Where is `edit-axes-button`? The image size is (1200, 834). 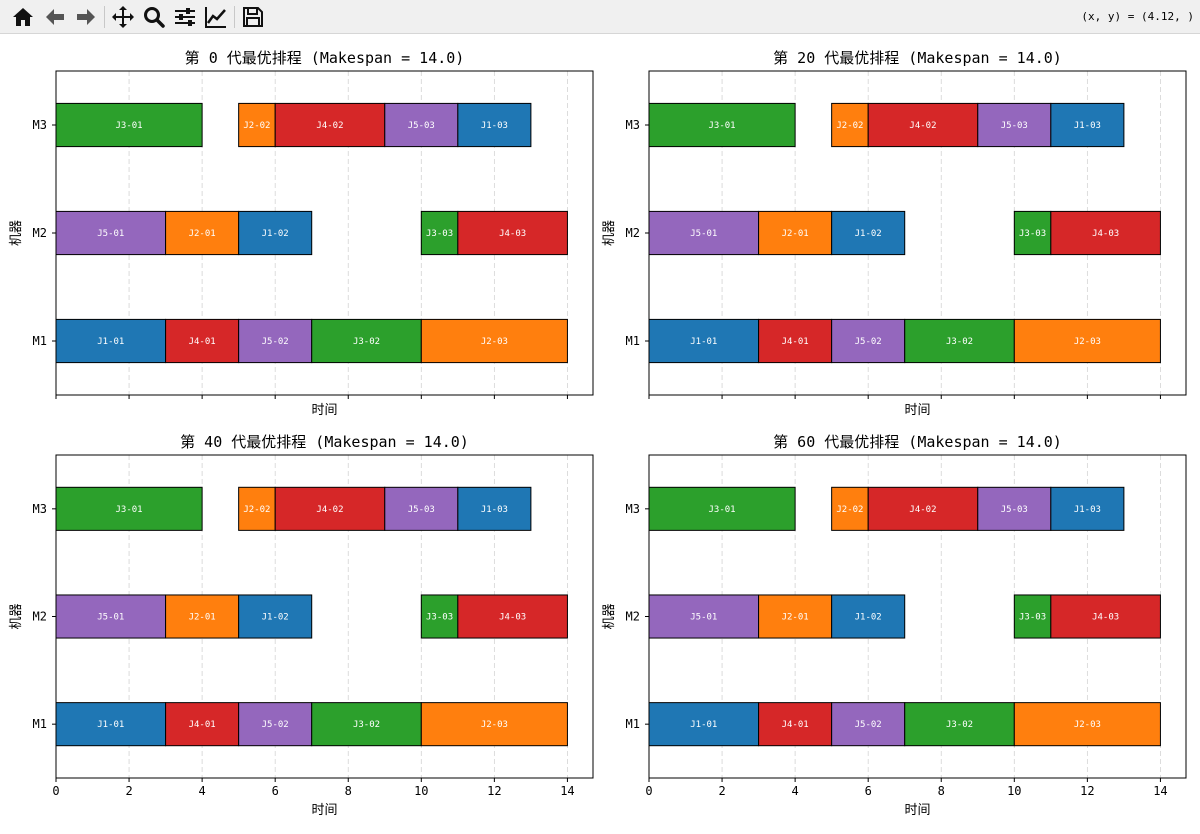 edit-axes-button is located at coordinates (216, 17).